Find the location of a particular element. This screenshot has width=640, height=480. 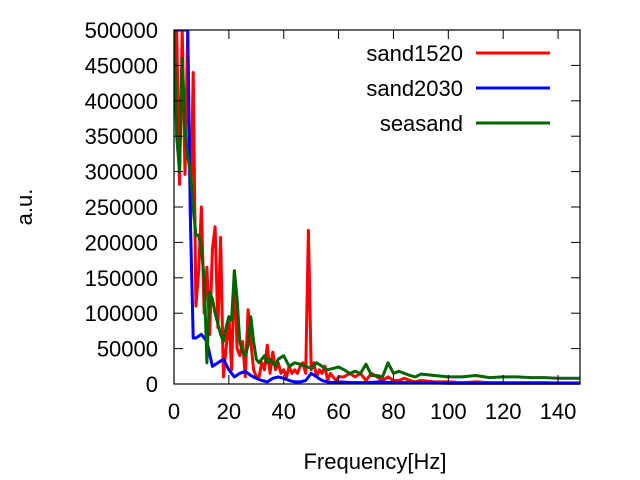

legend-label-sand1520: sand1520 is located at coordinates (414, 53).